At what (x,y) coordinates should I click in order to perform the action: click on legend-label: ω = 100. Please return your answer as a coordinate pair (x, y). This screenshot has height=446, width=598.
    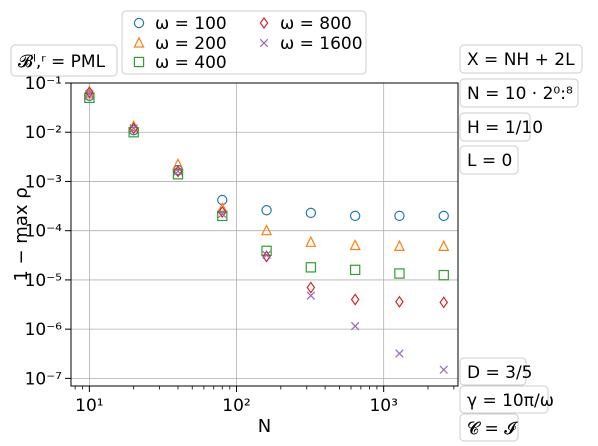
    Looking at the image, I should click on (191, 24).